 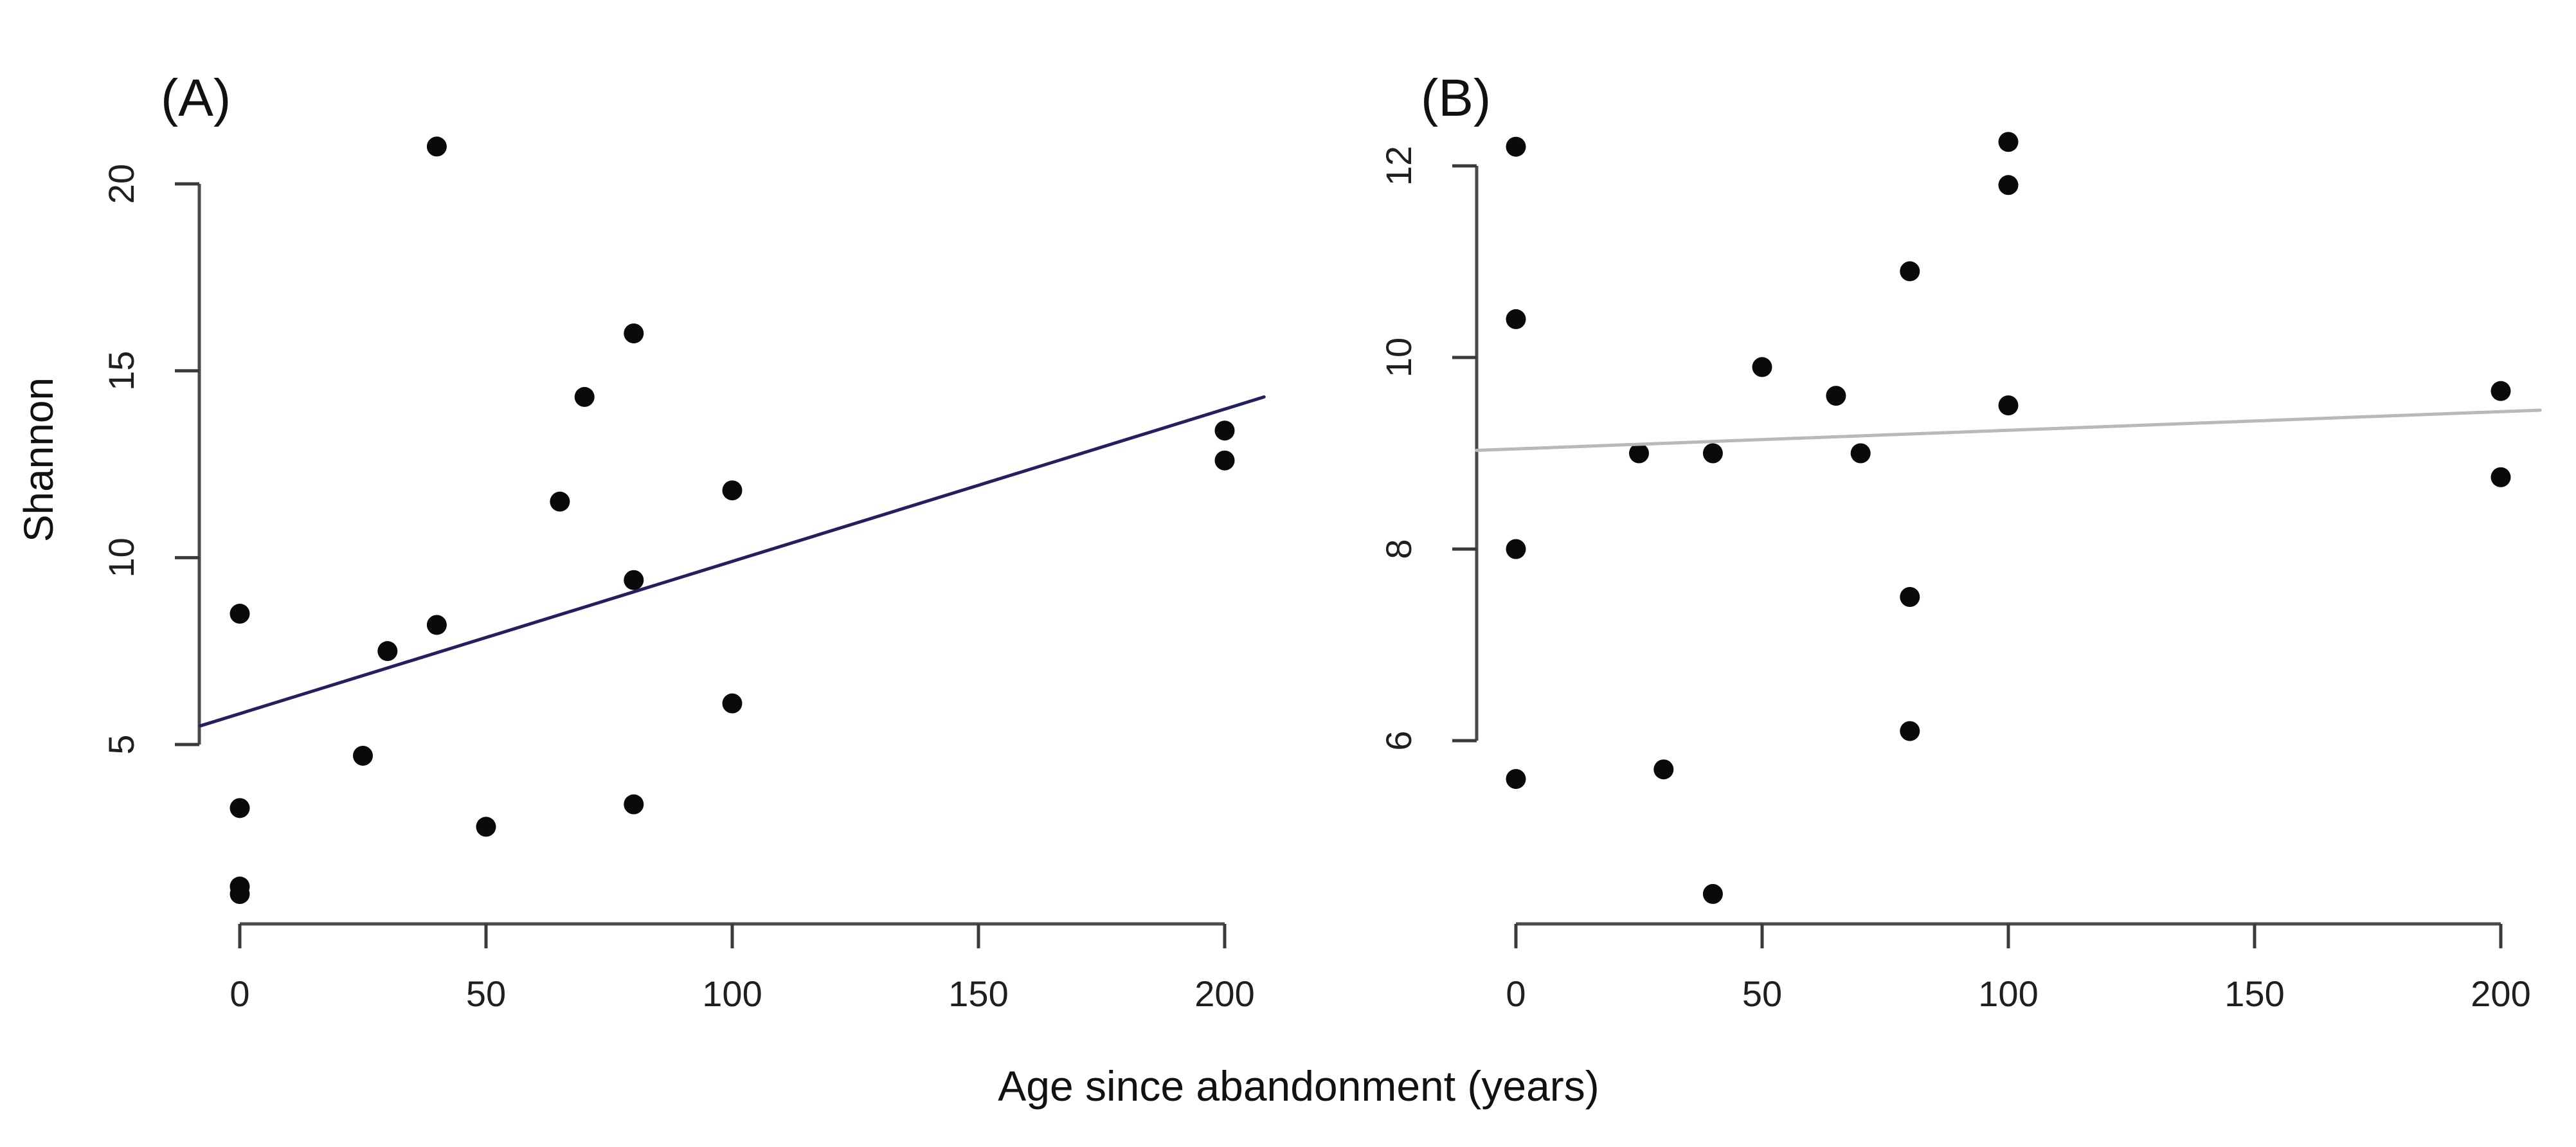 What do you see at coordinates (1456, 98) in the screenshot?
I see `panel-b-label: (B)` at bounding box center [1456, 98].